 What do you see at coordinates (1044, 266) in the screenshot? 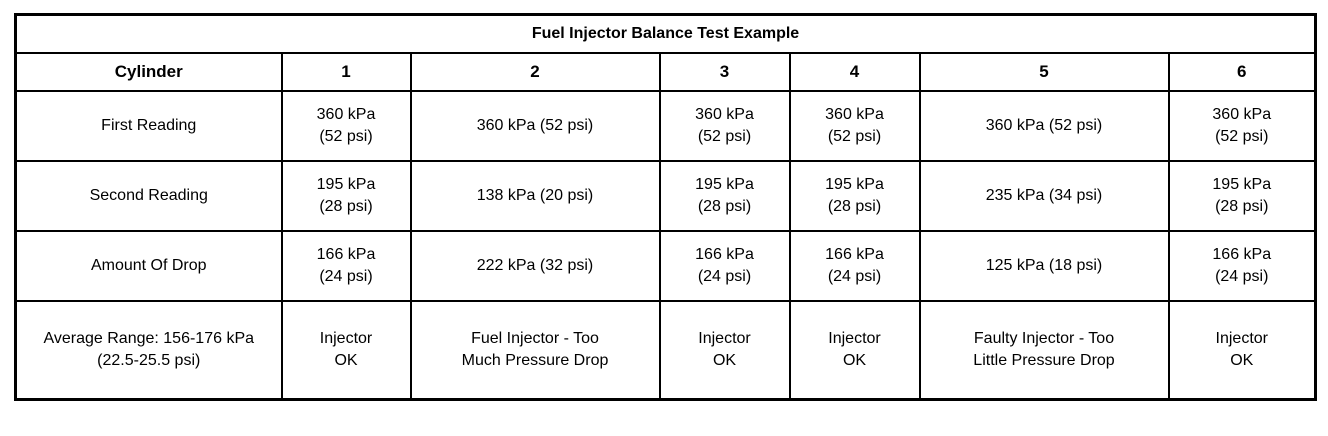
I see `table-cell: 125 kPa (18 psi)` at bounding box center [1044, 266].